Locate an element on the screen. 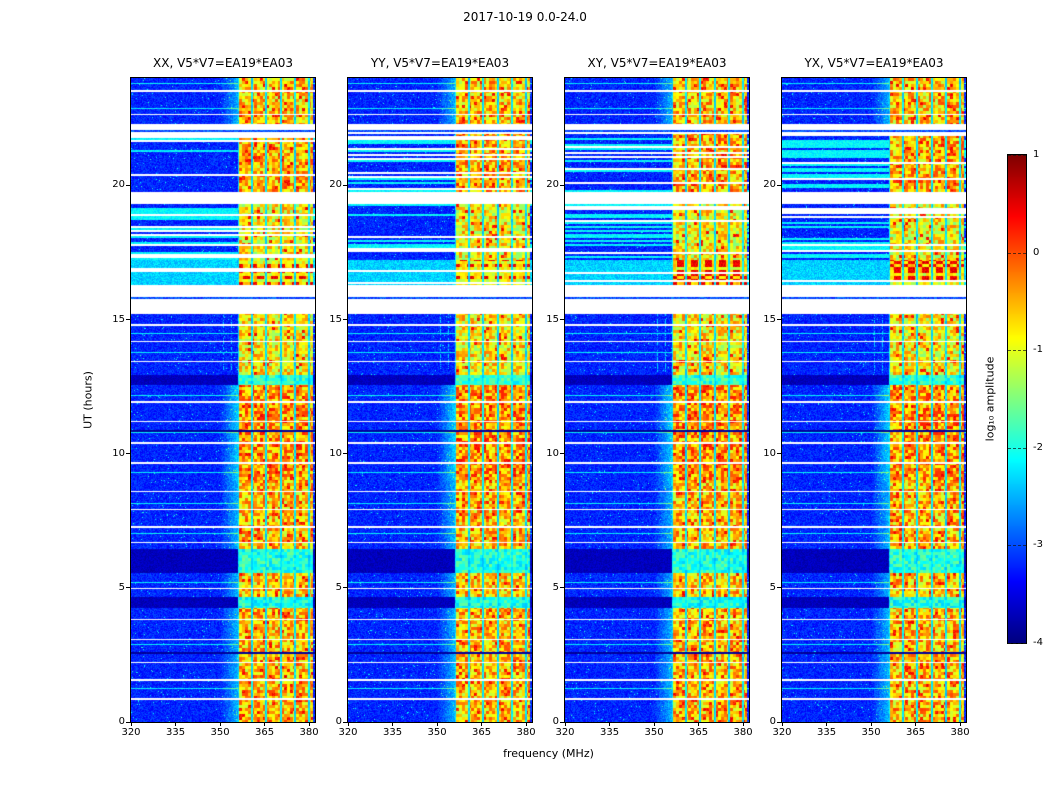 This screenshot has height=800, width=1050. spectrogram-canvas-yy is located at coordinates (440, 400).